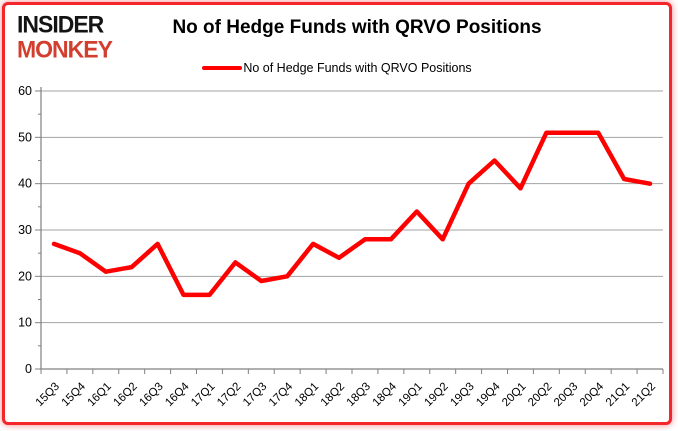  I want to click on y-tick-label: 50, so click(25, 137).